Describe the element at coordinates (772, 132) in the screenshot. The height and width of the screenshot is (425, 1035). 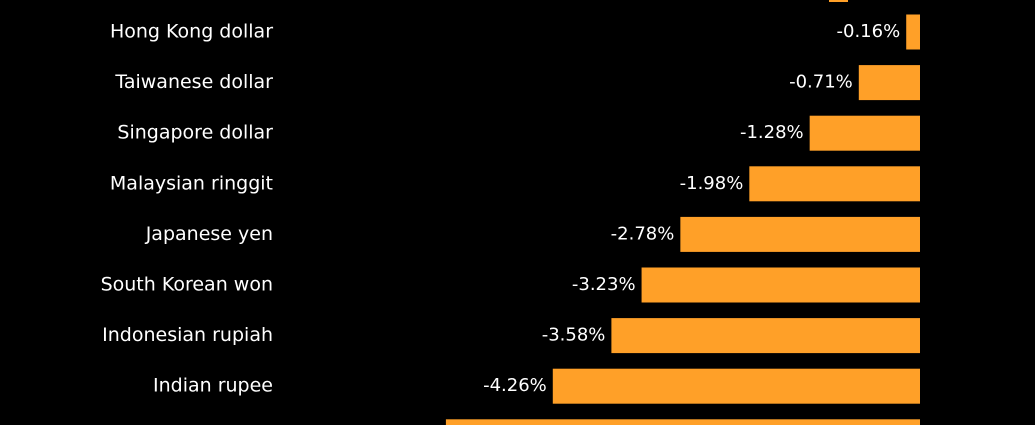
I see `value-label: -1.28%` at that location.